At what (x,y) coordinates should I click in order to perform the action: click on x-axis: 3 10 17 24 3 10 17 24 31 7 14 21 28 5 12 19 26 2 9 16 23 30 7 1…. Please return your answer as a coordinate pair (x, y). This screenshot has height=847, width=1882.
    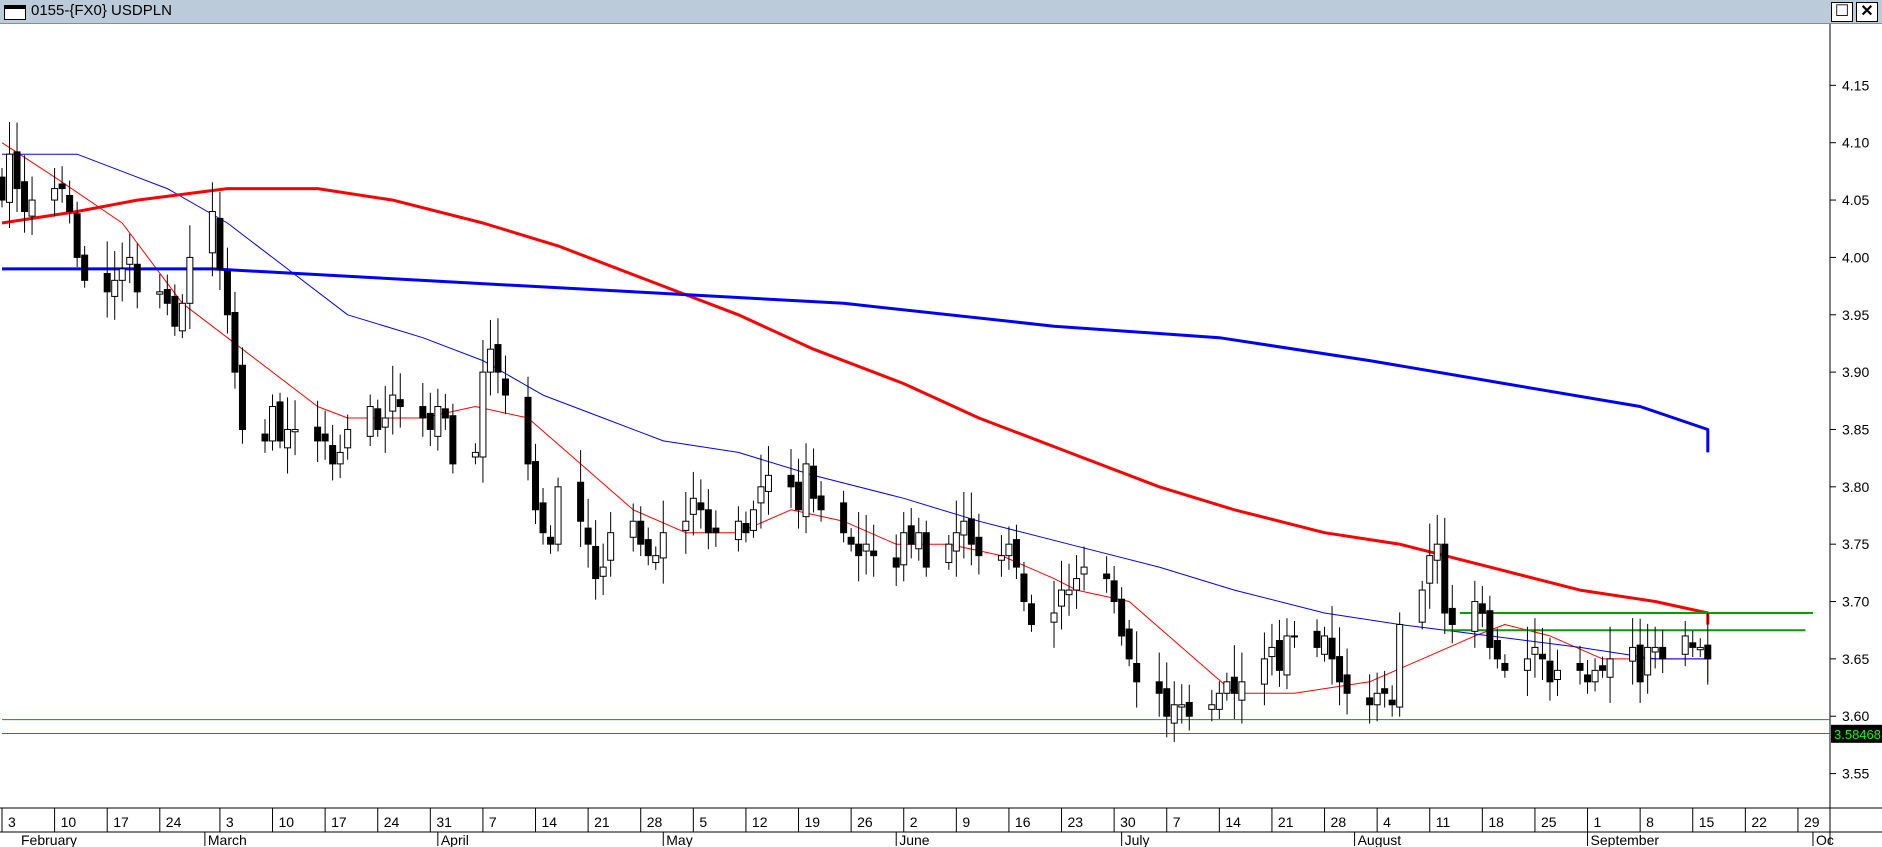
    Looking at the image, I should click on (917, 827).